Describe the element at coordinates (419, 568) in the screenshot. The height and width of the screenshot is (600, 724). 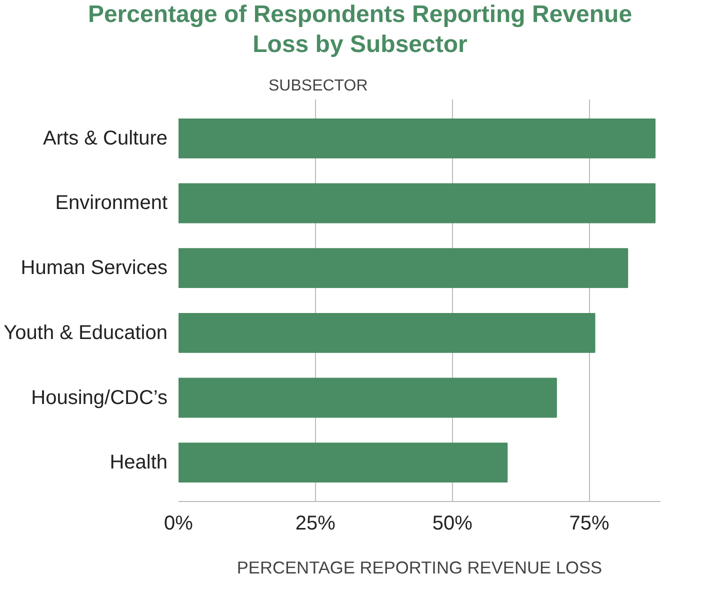
I see `x-axis-title: PERCENTAGE REPORTING REVENUE LOSS` at that location.